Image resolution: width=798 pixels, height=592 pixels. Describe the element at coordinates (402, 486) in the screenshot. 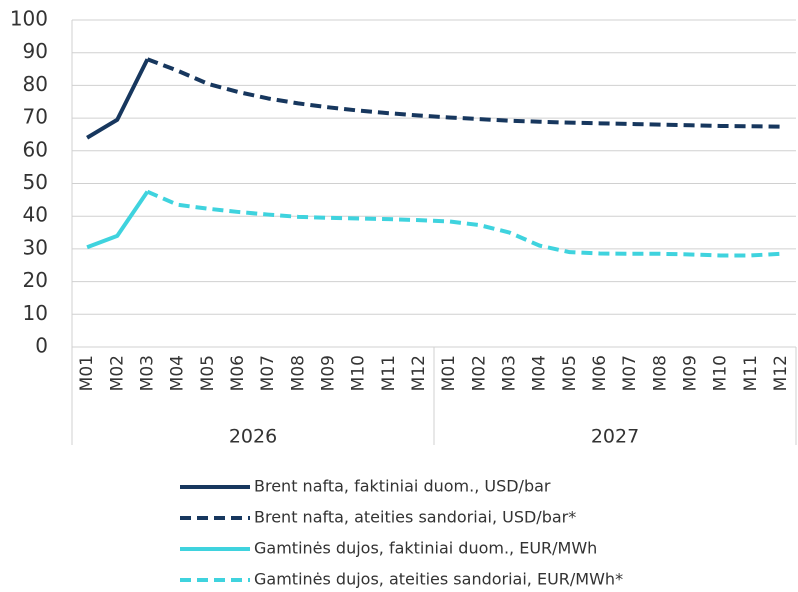

I see `legend-label: Brent nafta, faktiniai duom., USD/bar` at that location.